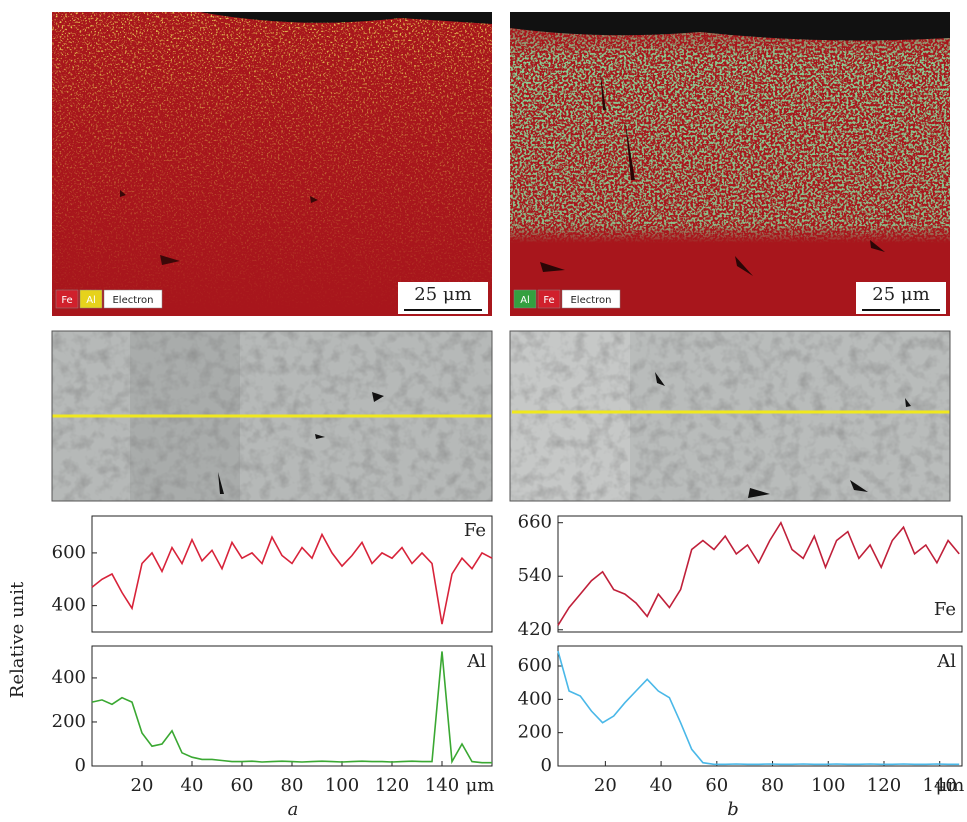  Describe the element at coordinates (272, 416) in the screenshot. I see `sem-image-a` at that location.